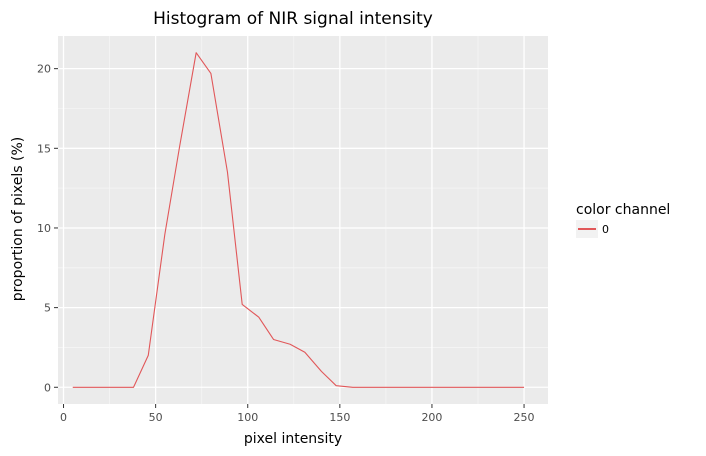  Describe the element at coordinates (623, 210) in the screenshot. I see `legend-title: color channel` at that location.